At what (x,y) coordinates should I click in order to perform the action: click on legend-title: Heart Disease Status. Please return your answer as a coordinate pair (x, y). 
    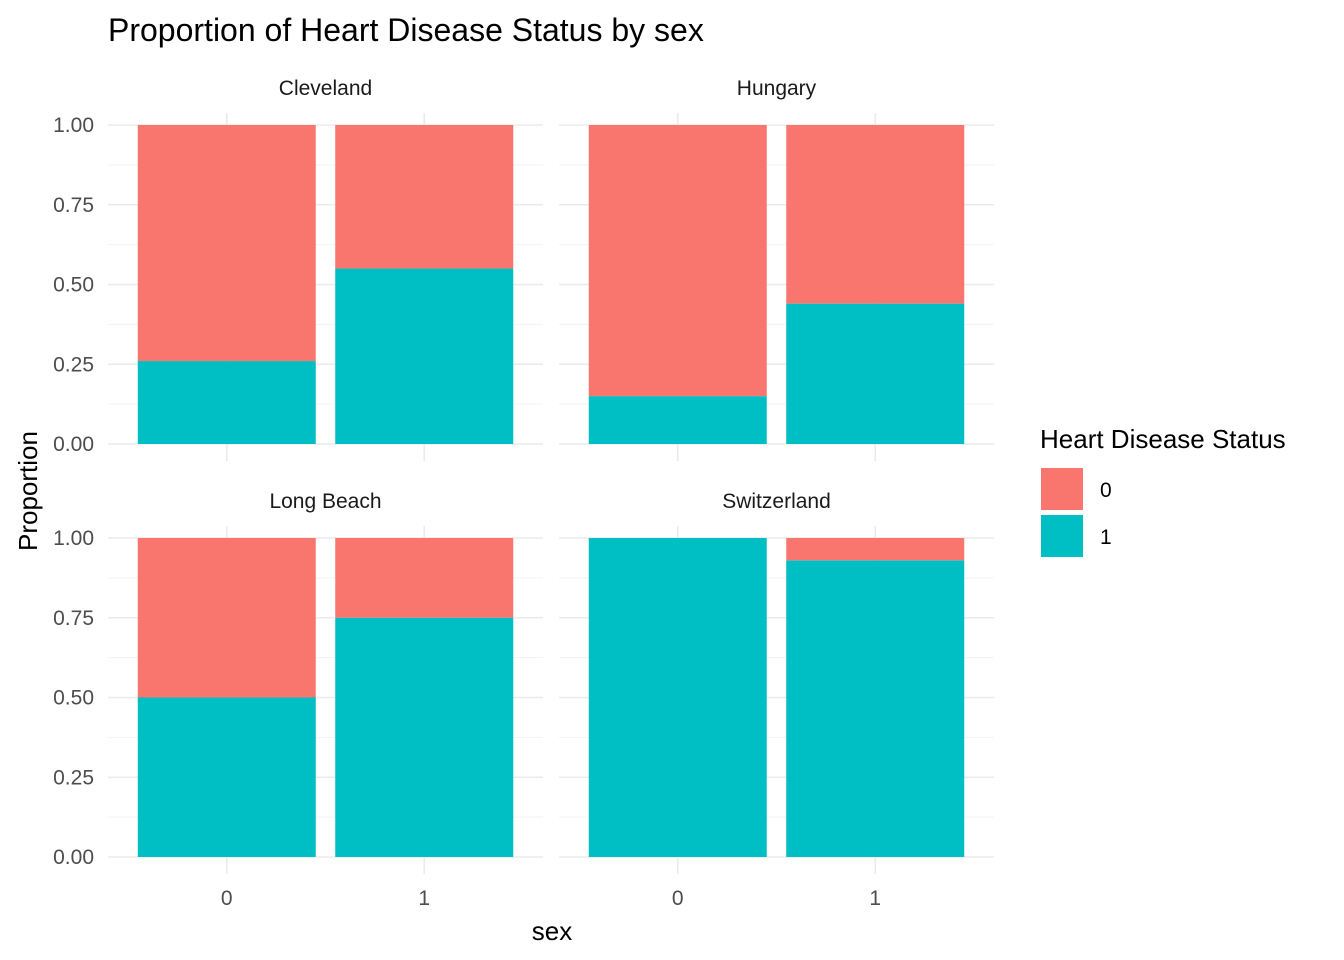
    Looking at the image, I should click on (1163, 439).